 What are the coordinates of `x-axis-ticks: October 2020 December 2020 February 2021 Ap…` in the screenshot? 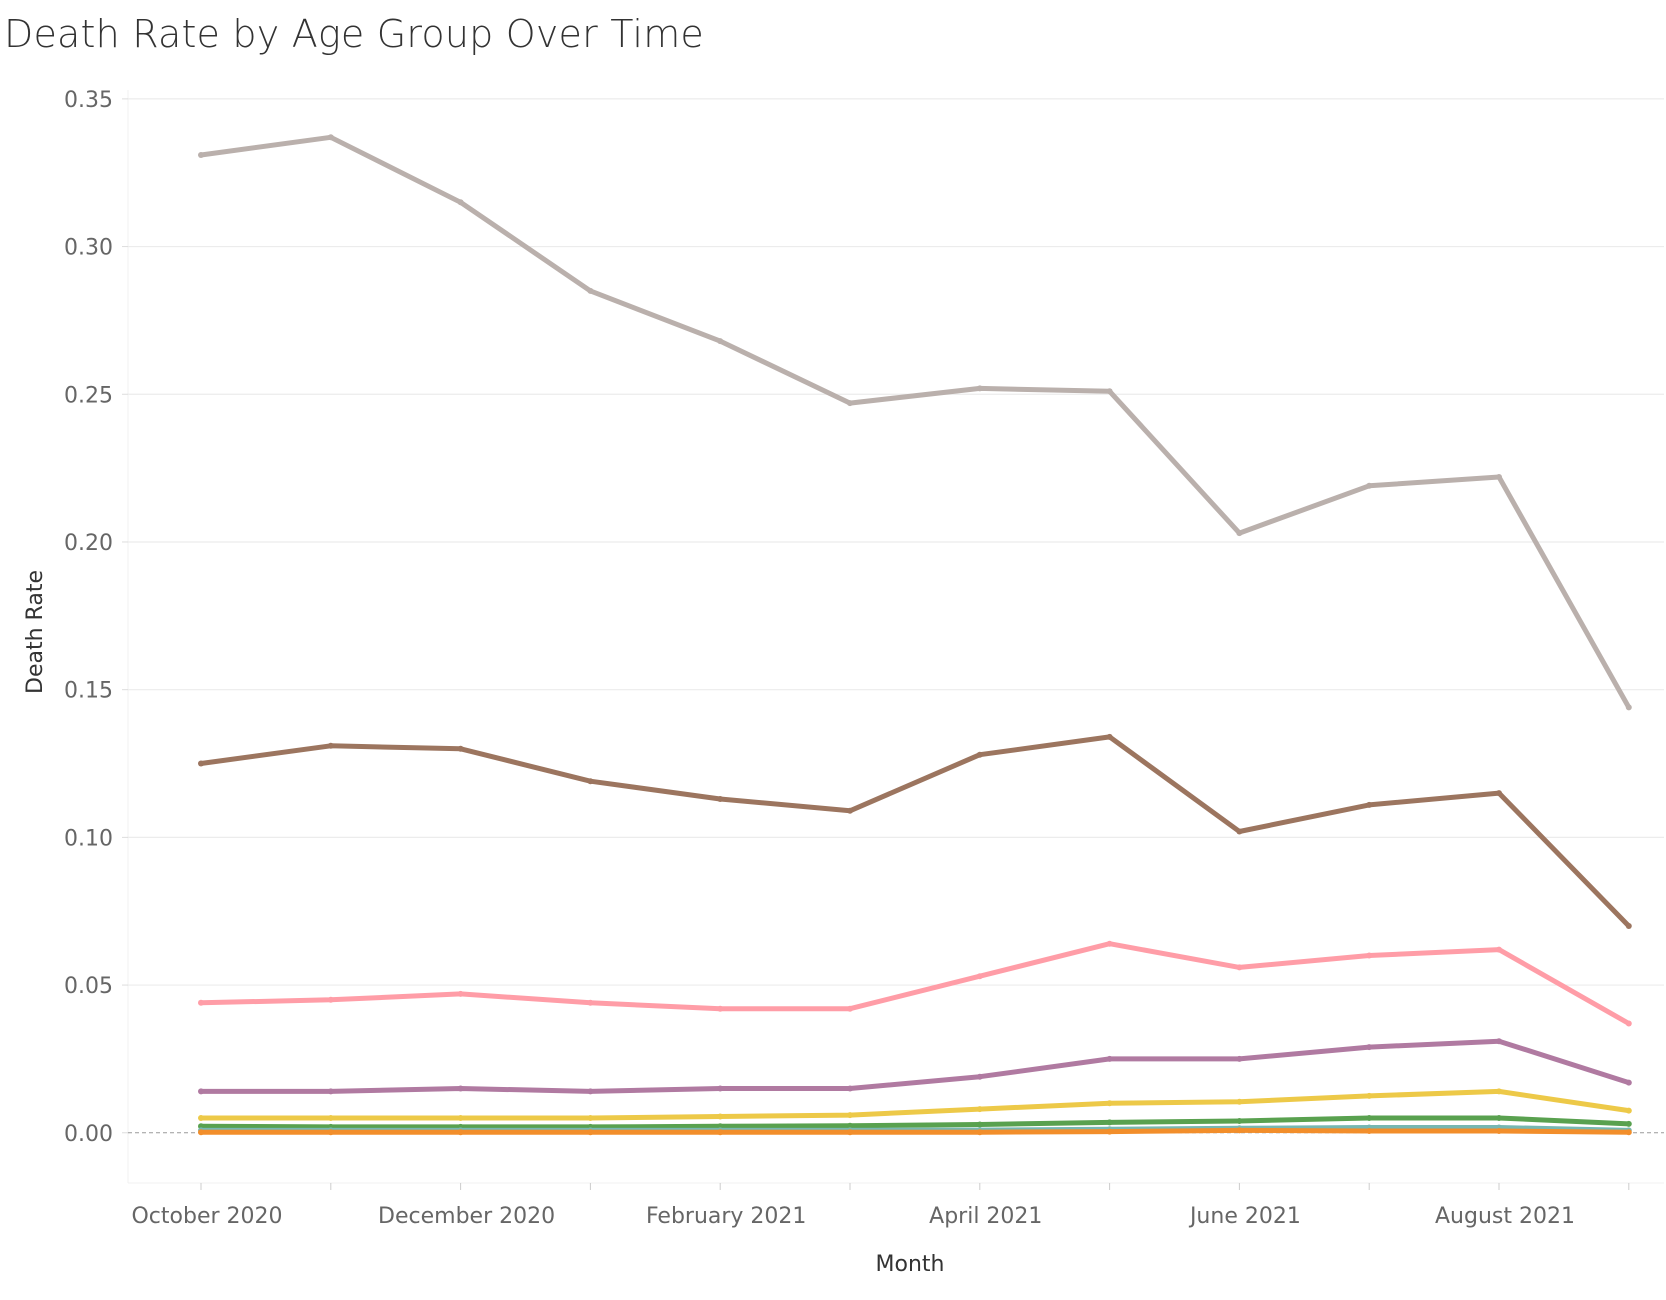 It's located at (880, 1206).